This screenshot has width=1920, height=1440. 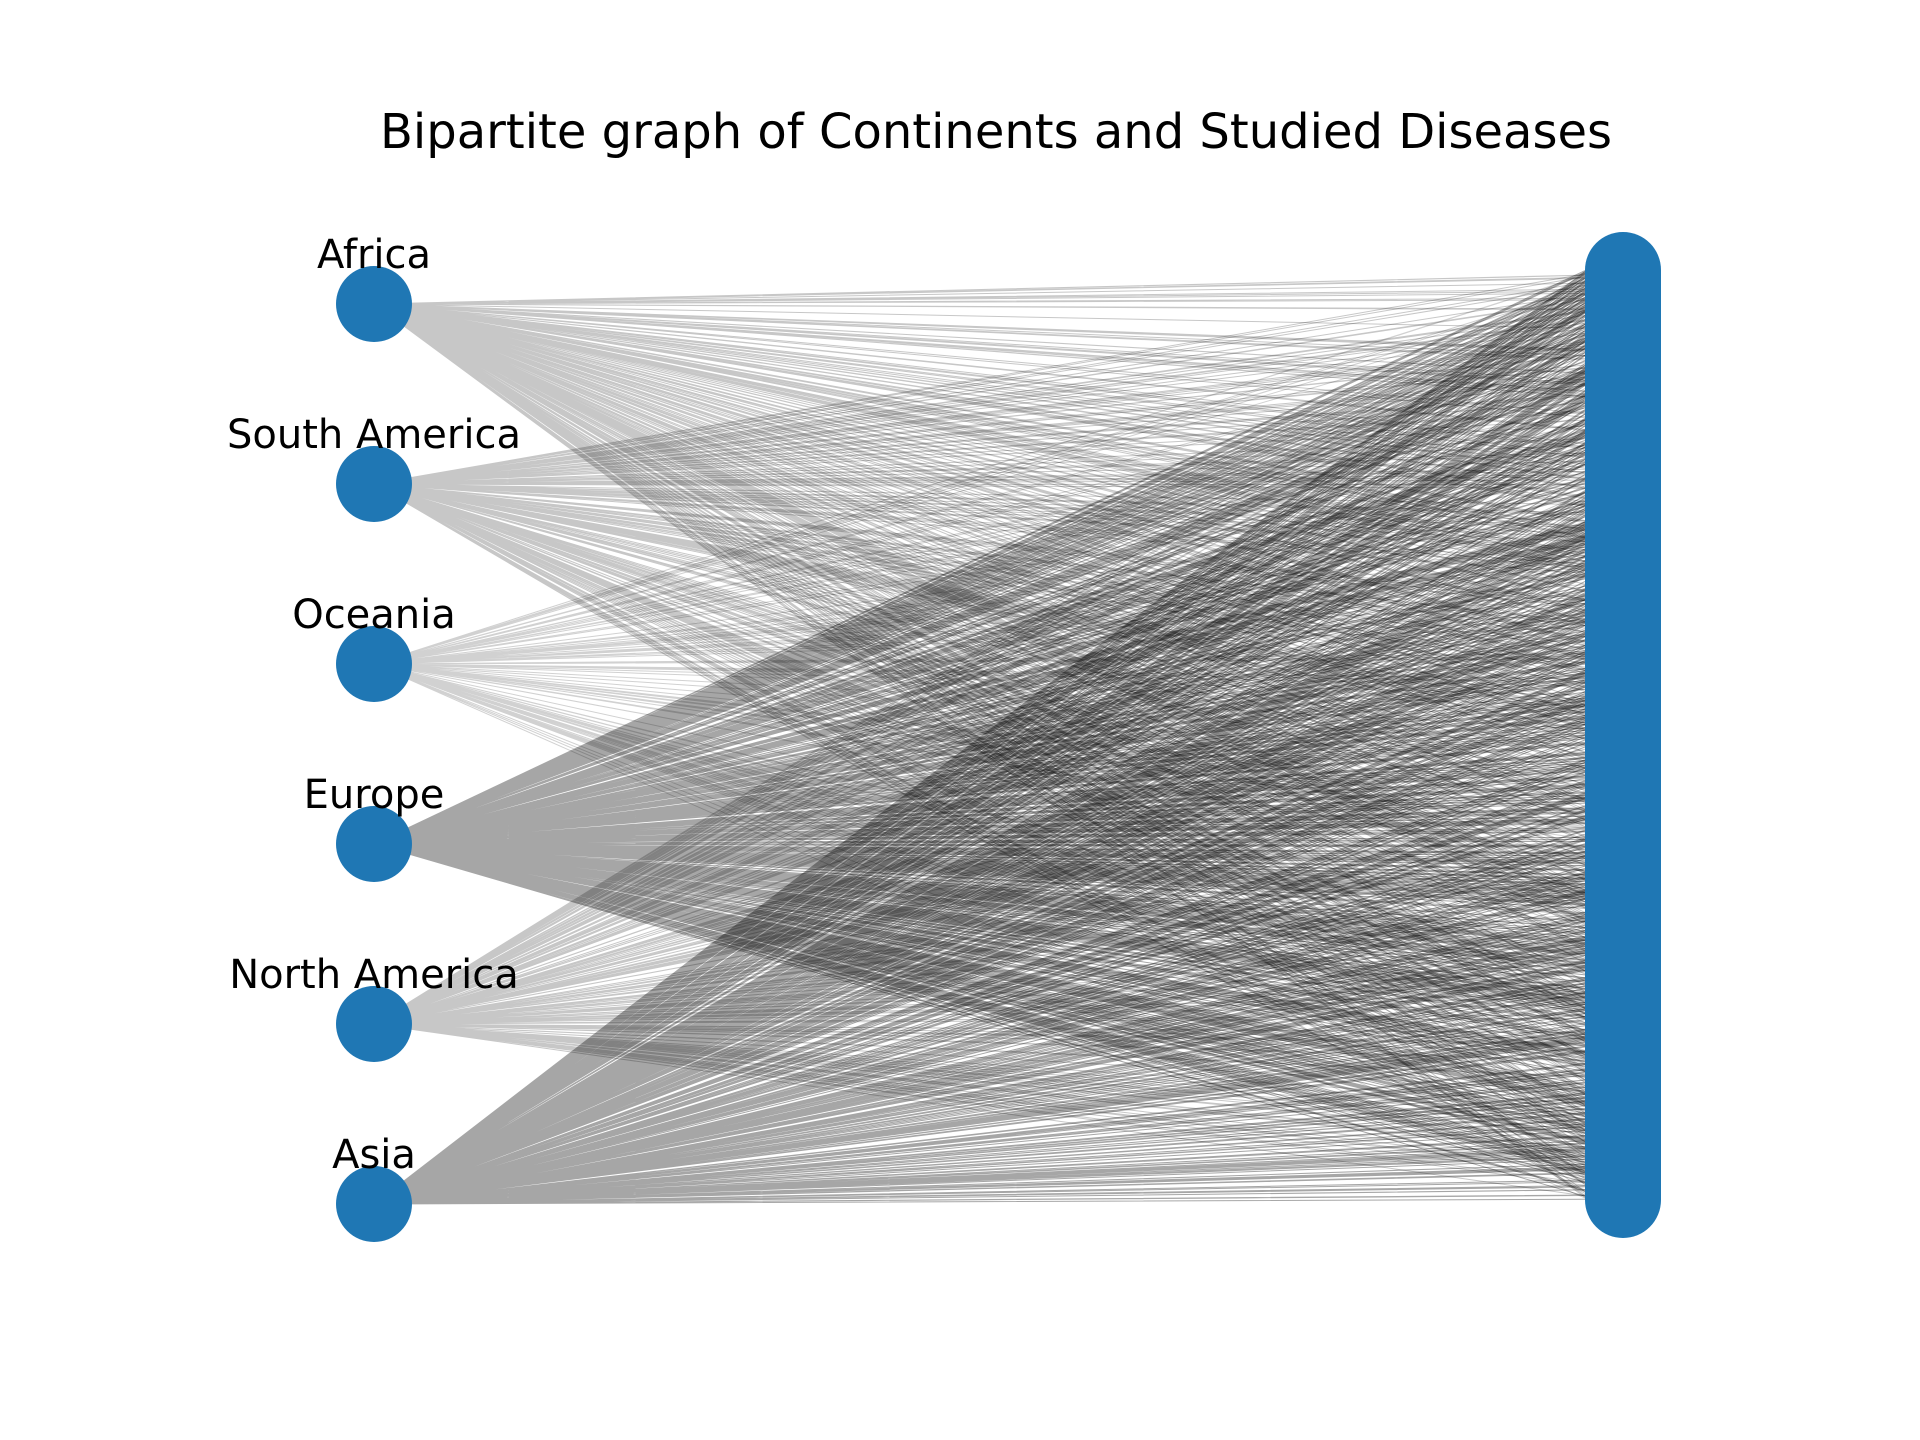 What do you see at coordinates (374, 664) in the screenshot?
I see `continent-node-oceania` at bounding box center [374, 664].